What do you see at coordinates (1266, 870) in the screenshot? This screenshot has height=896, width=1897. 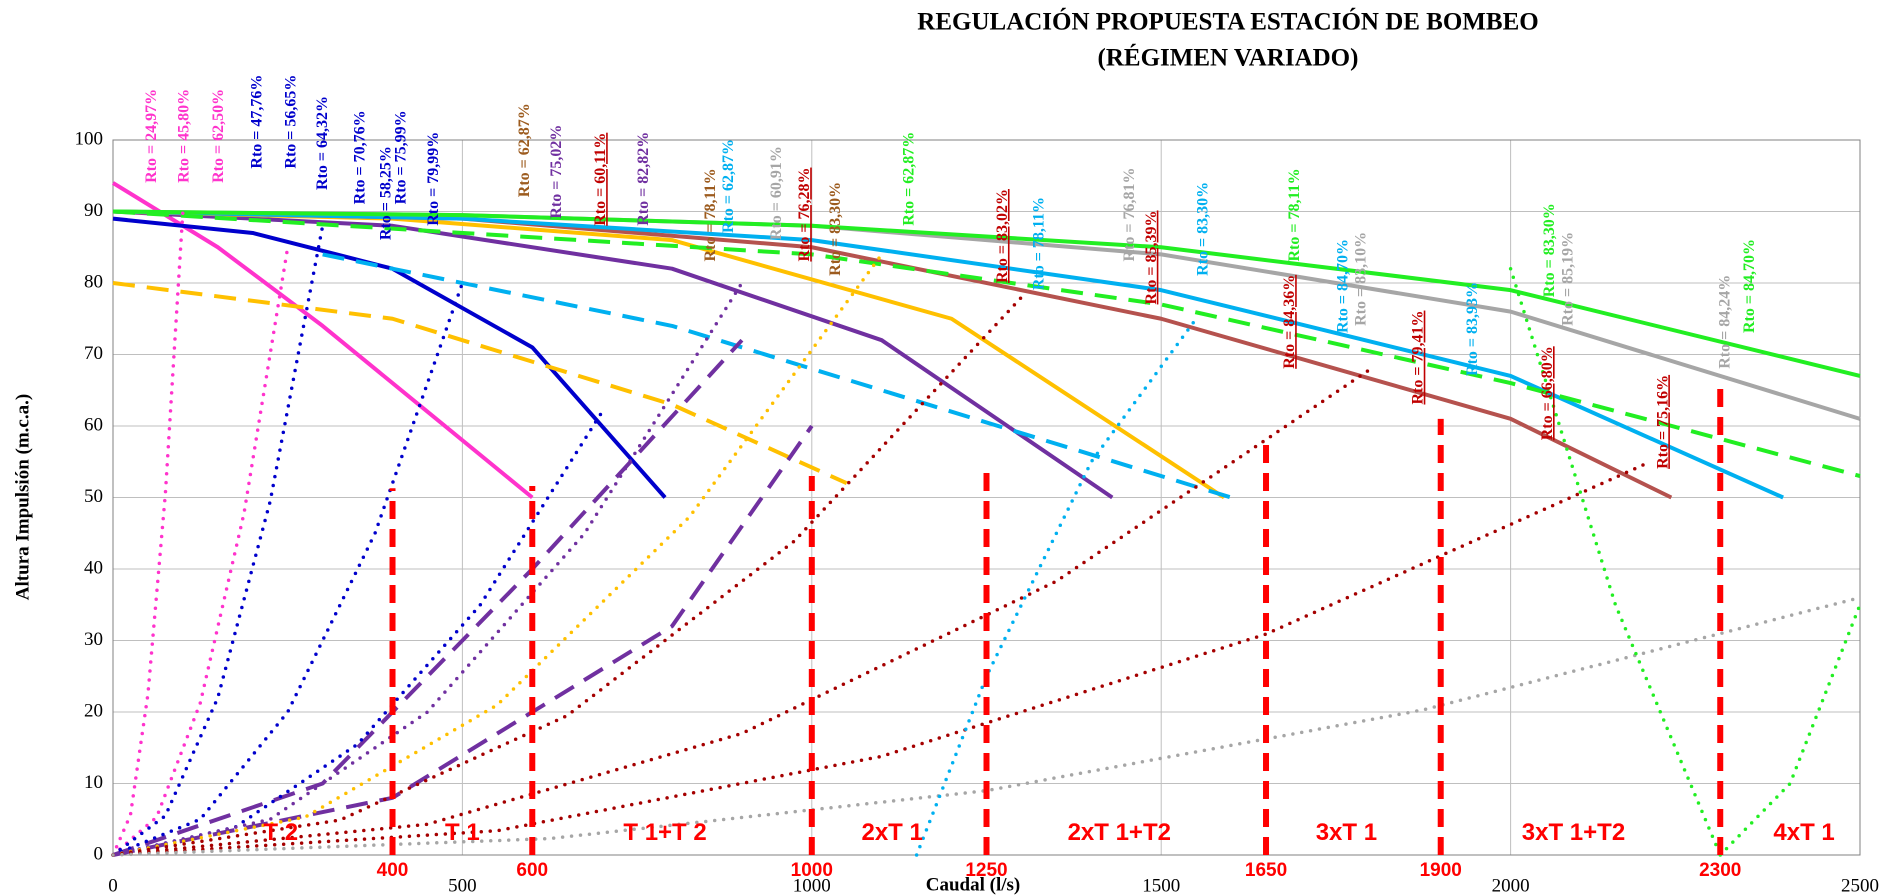 I see `switch-label: 1650` at bounding box center [1266, 870].